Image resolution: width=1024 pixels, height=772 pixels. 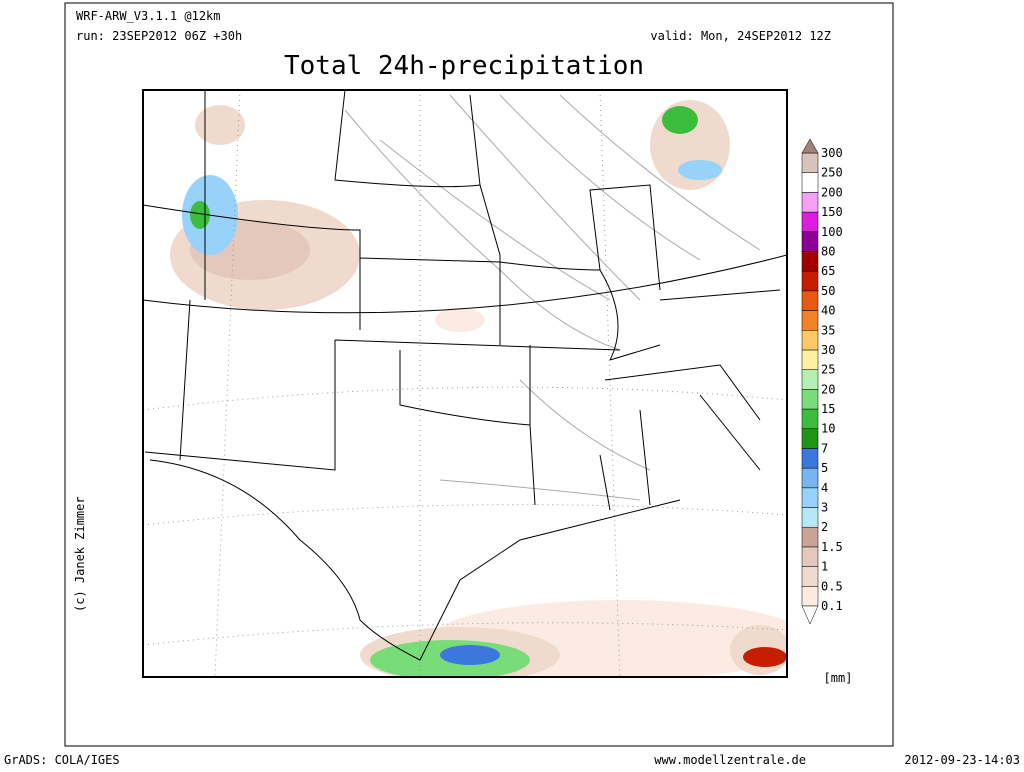 I want to click on valid-label: valid: Mon, 24SEP2012 12Z, so click(x=740, y=36).